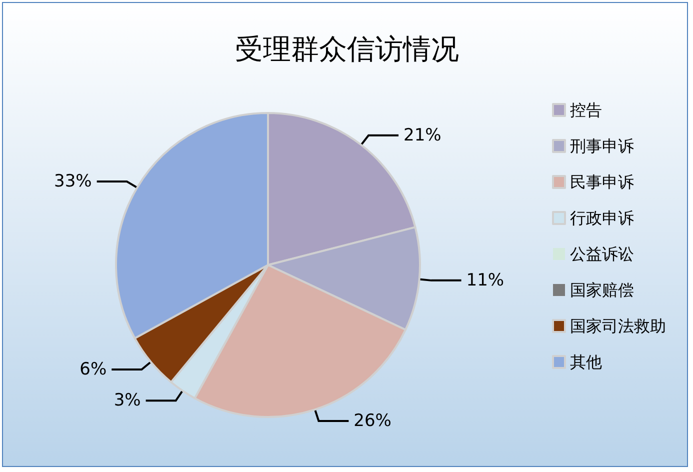 This screenshot has width=693, height=472. I want to click on chart-title: 受理群众信访情况, so click(347, 49).